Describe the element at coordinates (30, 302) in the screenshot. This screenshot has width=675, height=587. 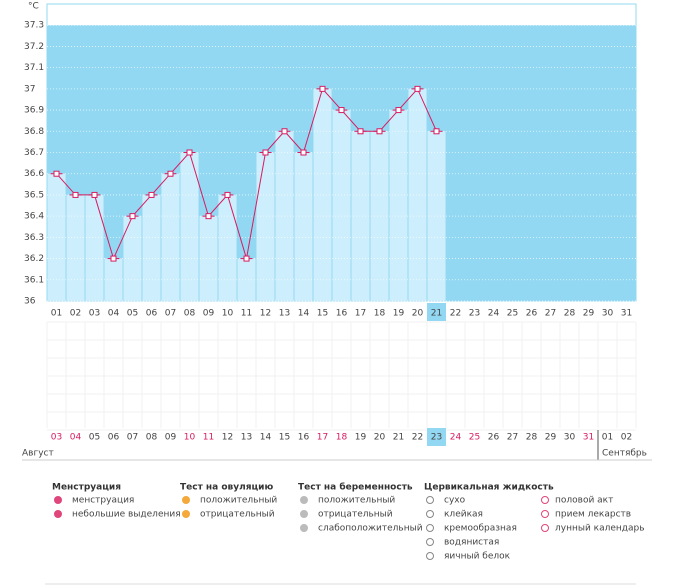
I see `y-tick-label: 36` at that location.